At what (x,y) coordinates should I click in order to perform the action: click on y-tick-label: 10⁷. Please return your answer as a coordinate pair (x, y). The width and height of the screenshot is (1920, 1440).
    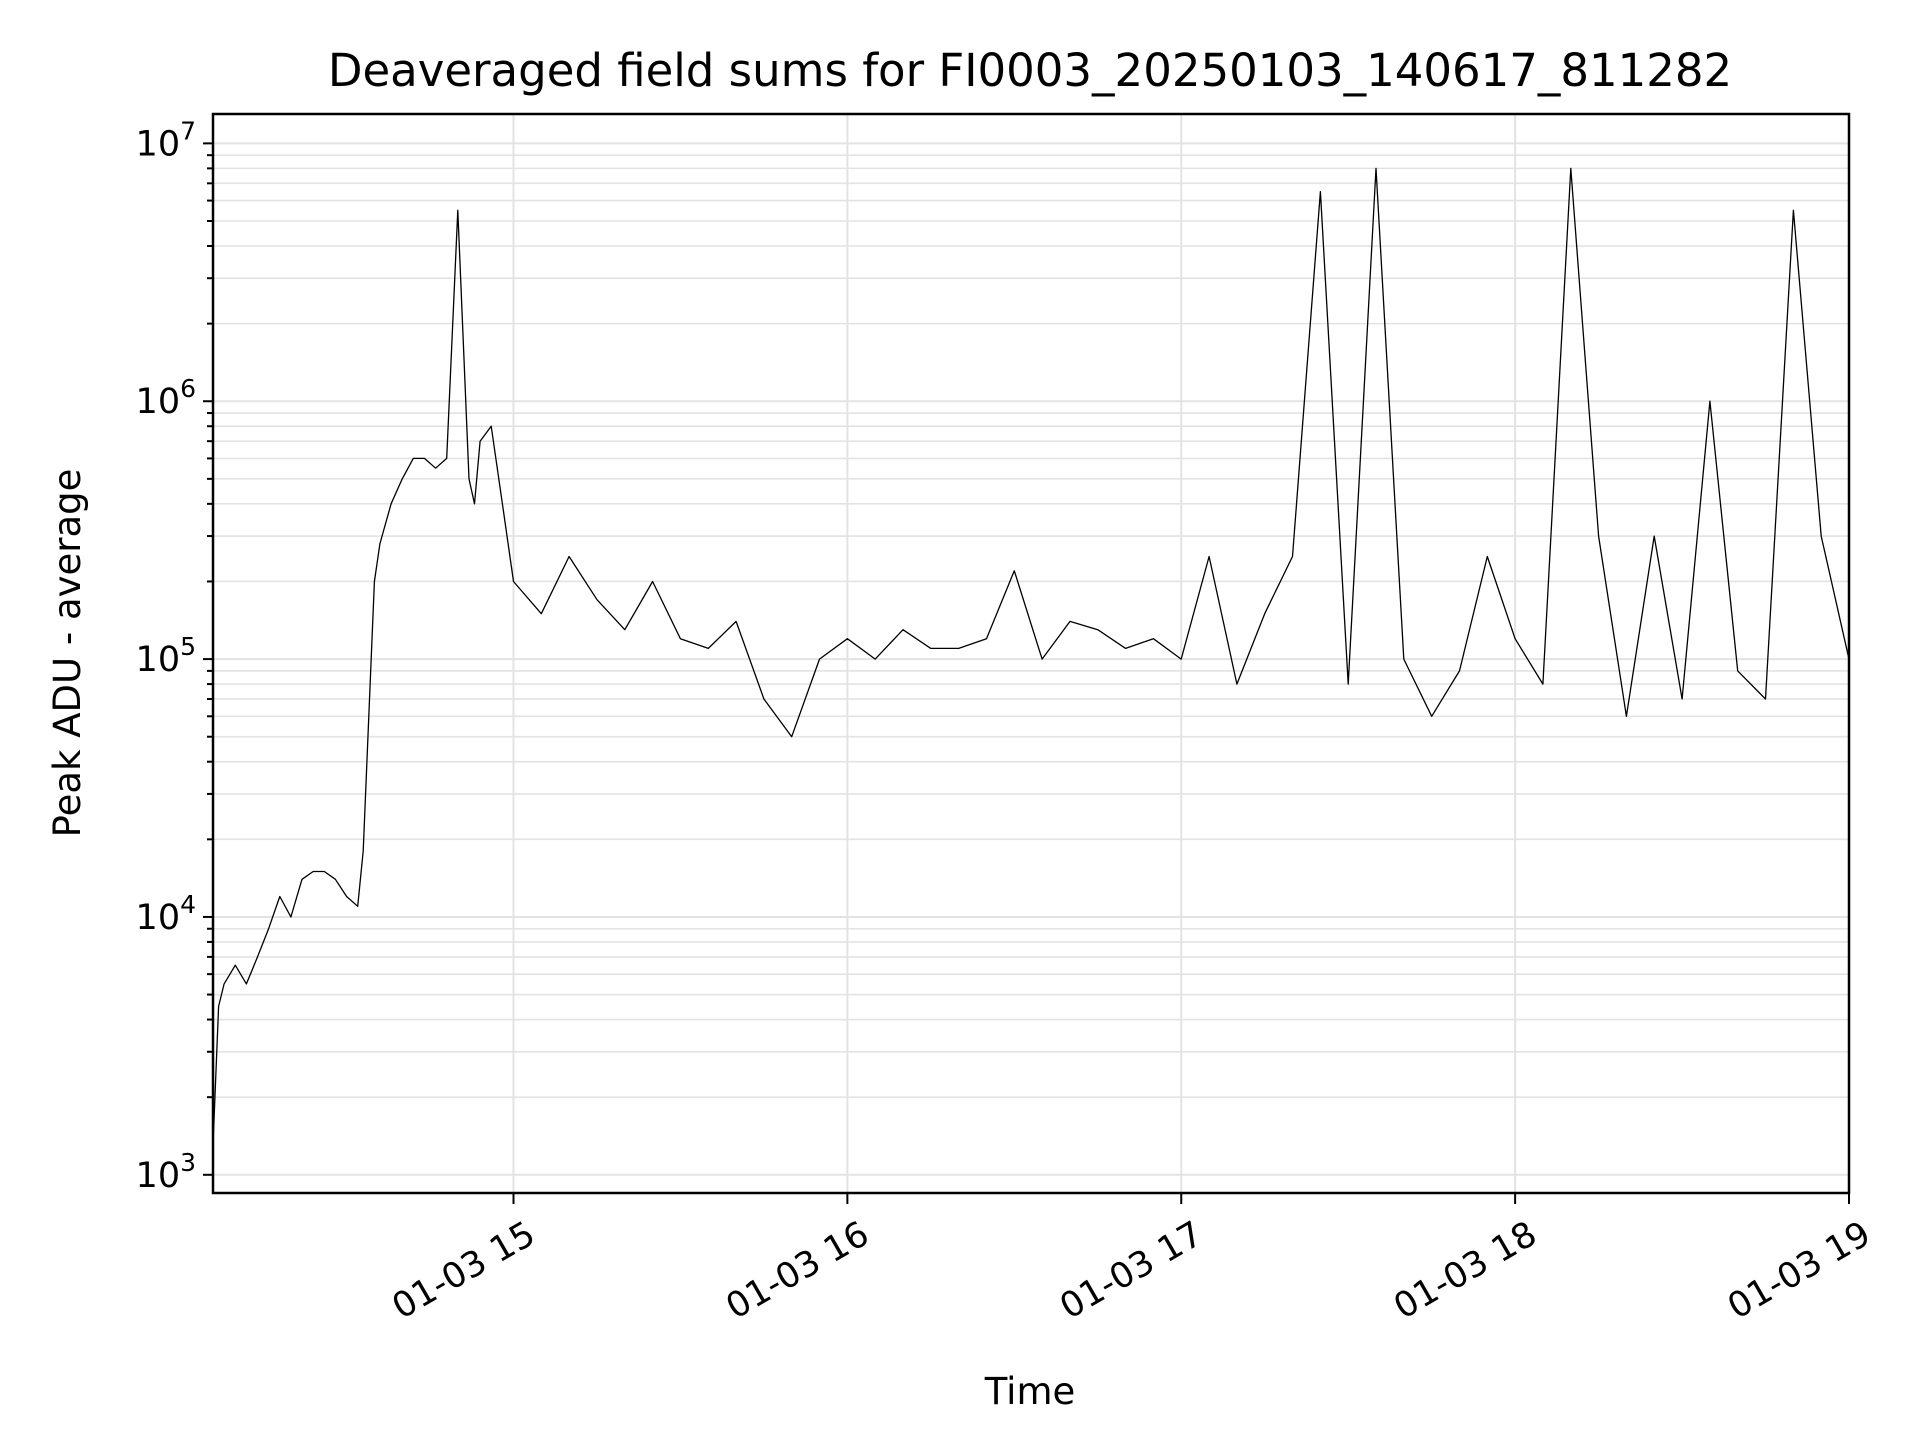
    Looking at the image, I should click on (166, 140).